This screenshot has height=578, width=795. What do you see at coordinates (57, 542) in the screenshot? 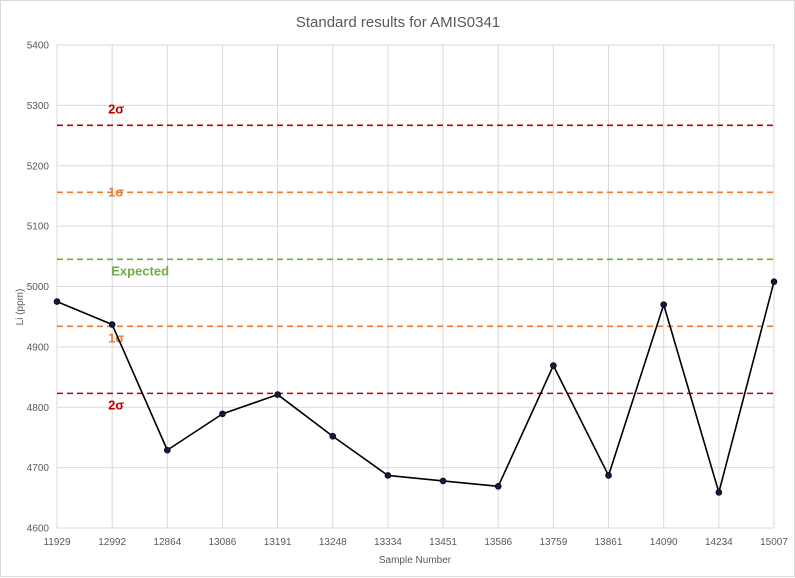
I see `x-tick-label: 11929` at bounding box center [57, 542].